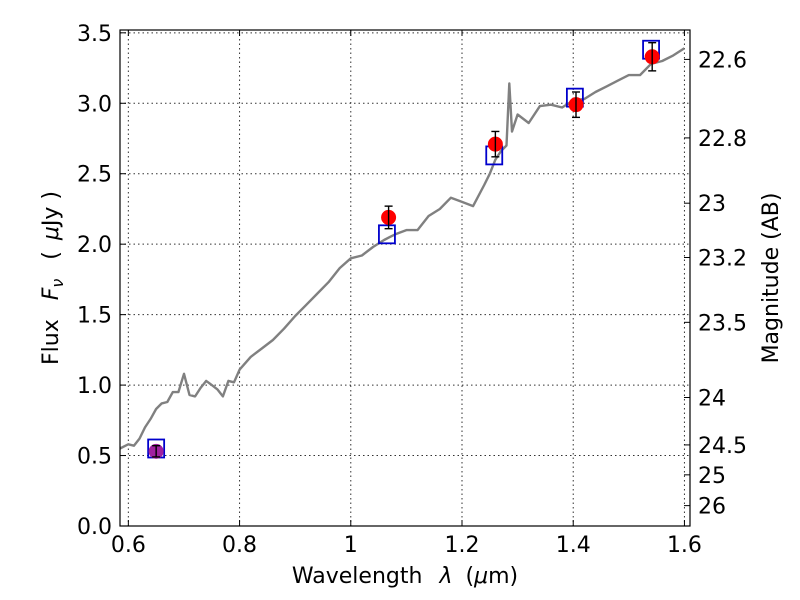 The height and width of the screenshot is (600, 800). Describe the element at coordinates (94, 457) in the screenshot. I see `y-tick-label: 0.5` at that location.